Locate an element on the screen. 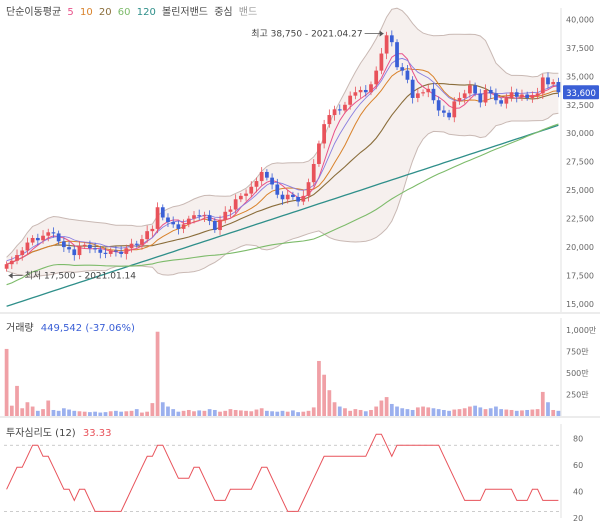 Image resolution: width=600 pixels, height=523 pixels. psychology-tick-label: 60 is located at coordinates (578, 465).